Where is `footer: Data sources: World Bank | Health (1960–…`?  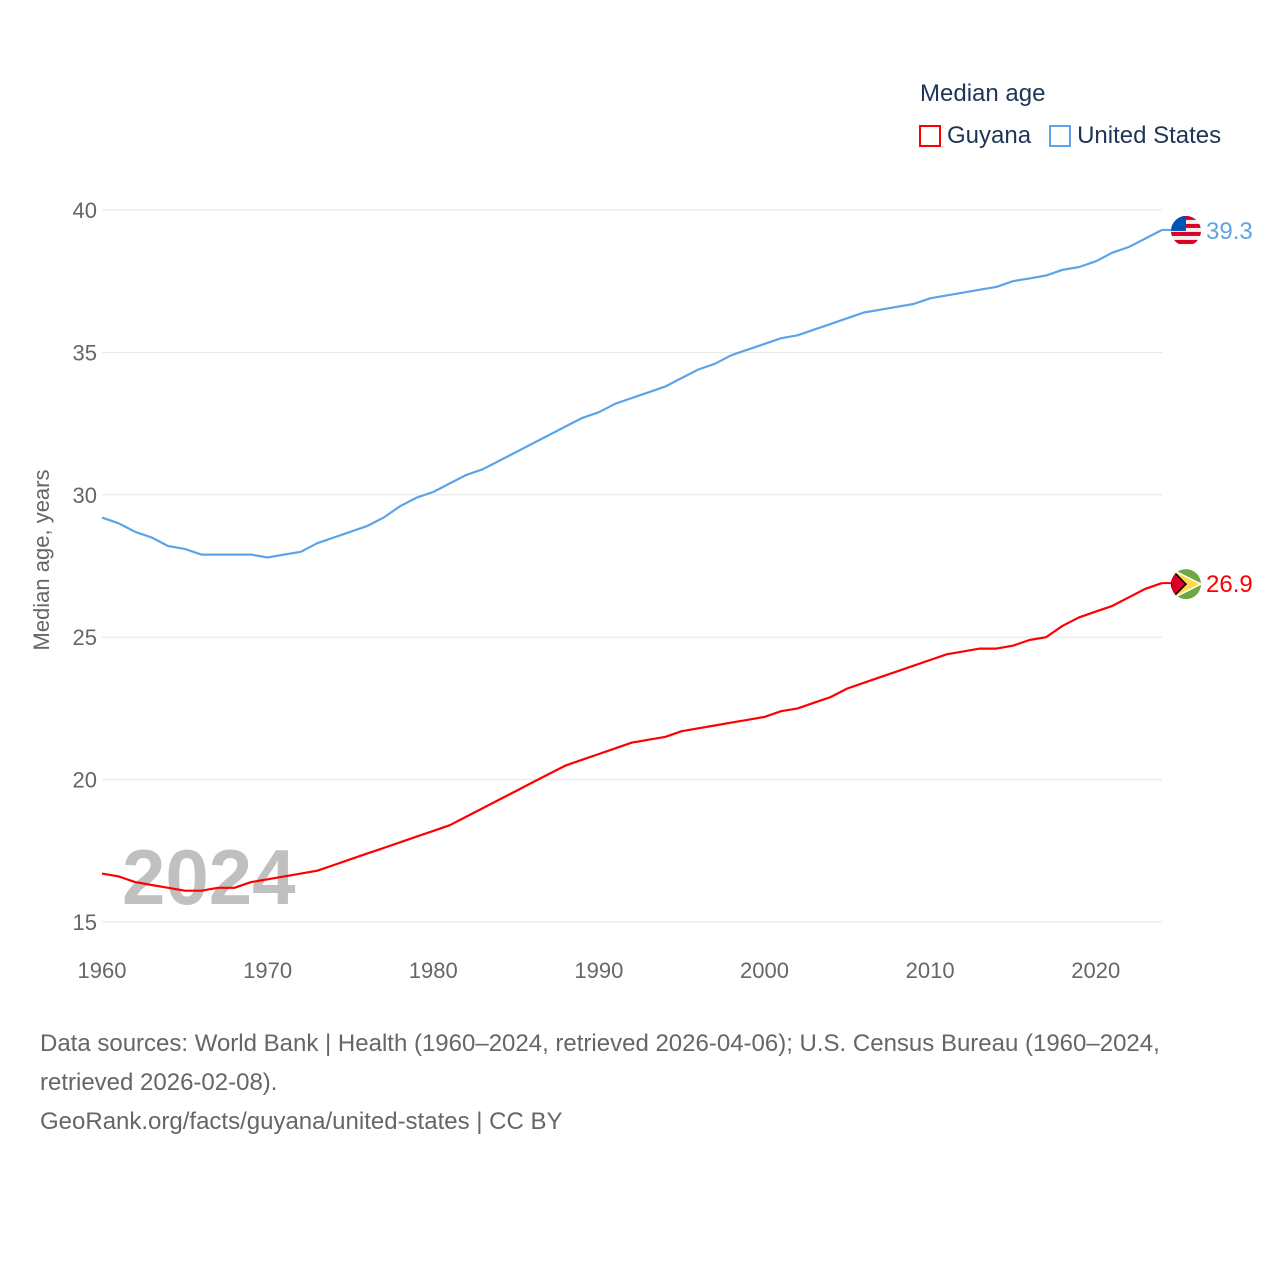 footer: Data sources: World Bank | Health (1960–… is located at coordinates (645, 1082).